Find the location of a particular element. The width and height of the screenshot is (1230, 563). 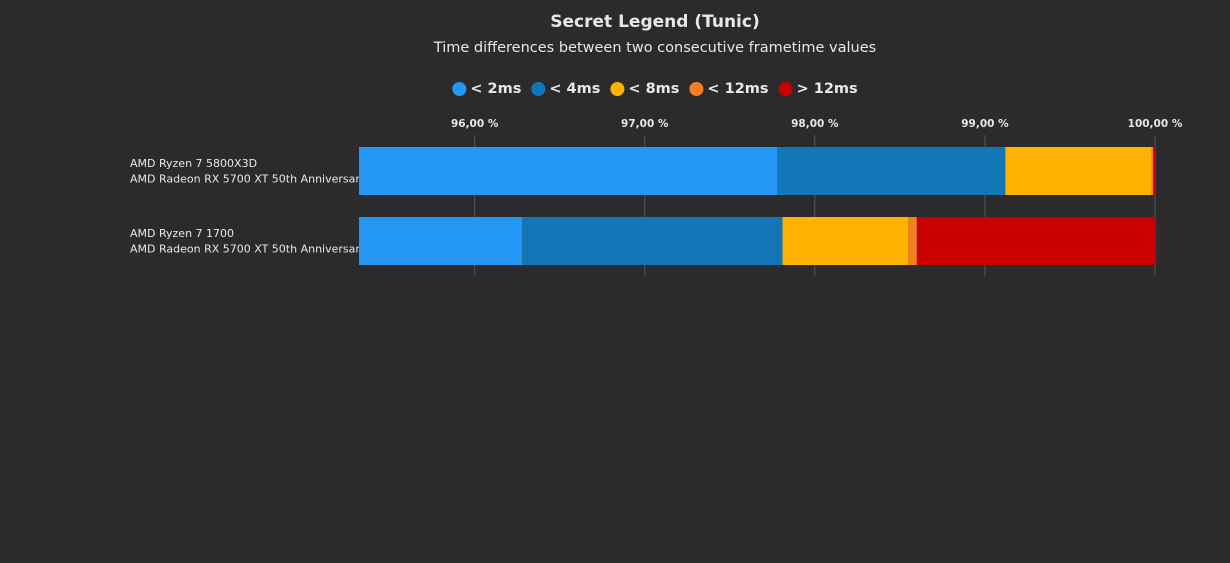

x-tick-label: 98,00 % is located at coordinates (815, 124).